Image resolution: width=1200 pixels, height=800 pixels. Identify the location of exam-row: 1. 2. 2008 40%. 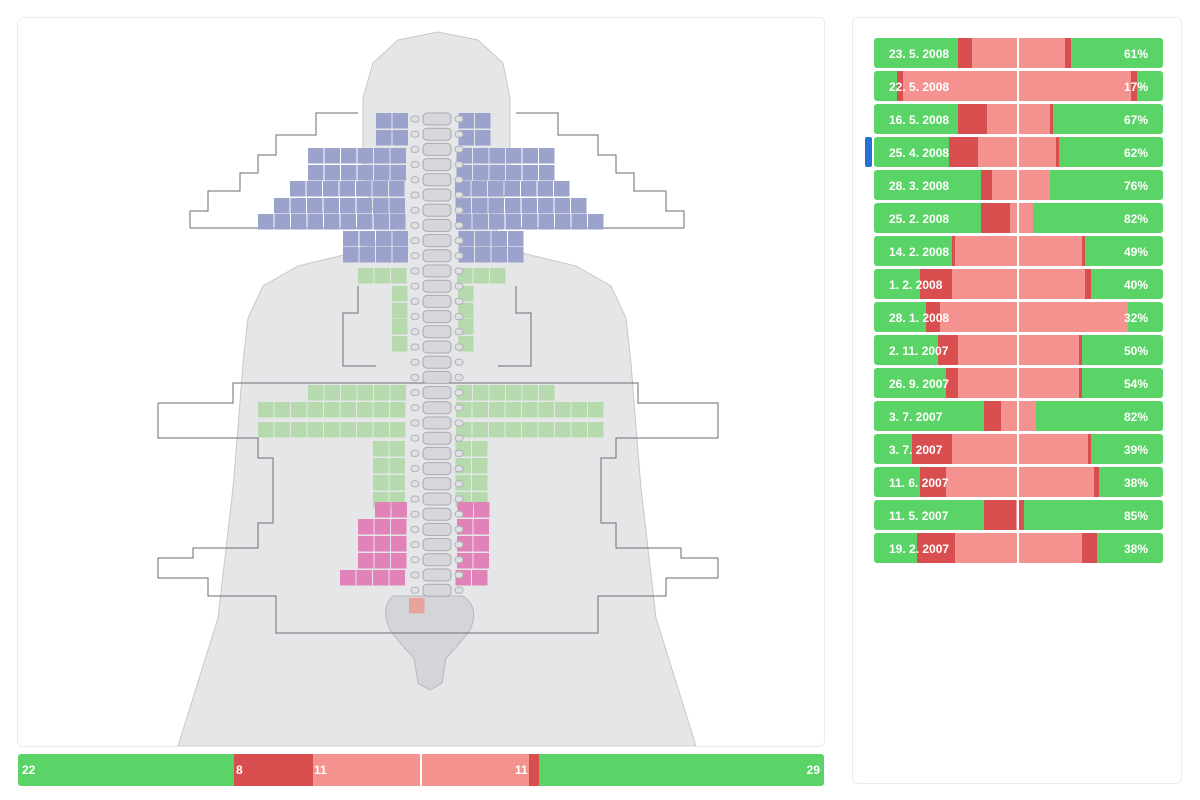
(1018, 284).